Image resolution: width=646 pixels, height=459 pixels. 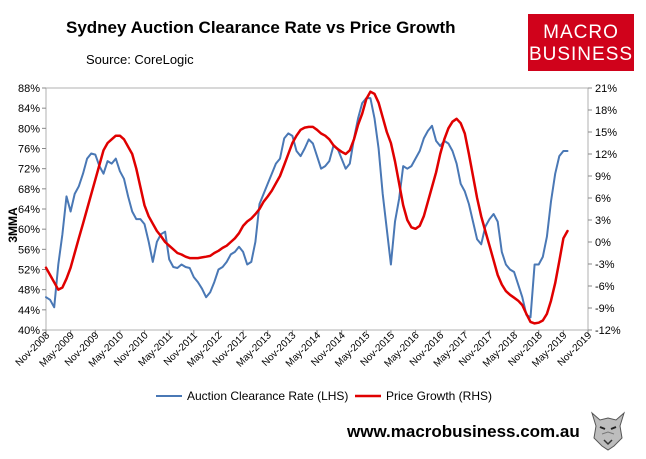 I want to click on right-tick-label: 12%, so click(x=606, y=155).